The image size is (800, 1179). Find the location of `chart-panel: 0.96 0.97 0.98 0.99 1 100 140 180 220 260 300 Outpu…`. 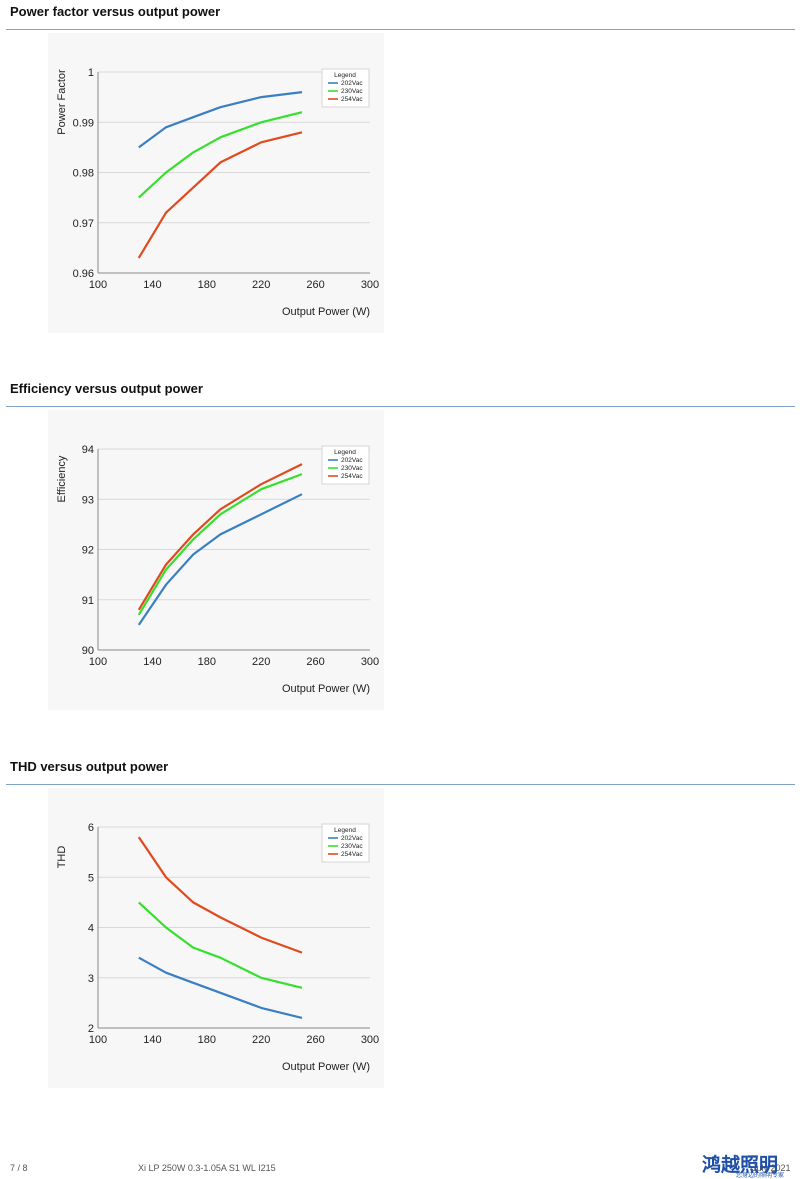

chart-panel: 0.96 0.97 0.98 0.99 1 100 140 180 220 260 300 Outpu… is located at coordinates (216, 183).